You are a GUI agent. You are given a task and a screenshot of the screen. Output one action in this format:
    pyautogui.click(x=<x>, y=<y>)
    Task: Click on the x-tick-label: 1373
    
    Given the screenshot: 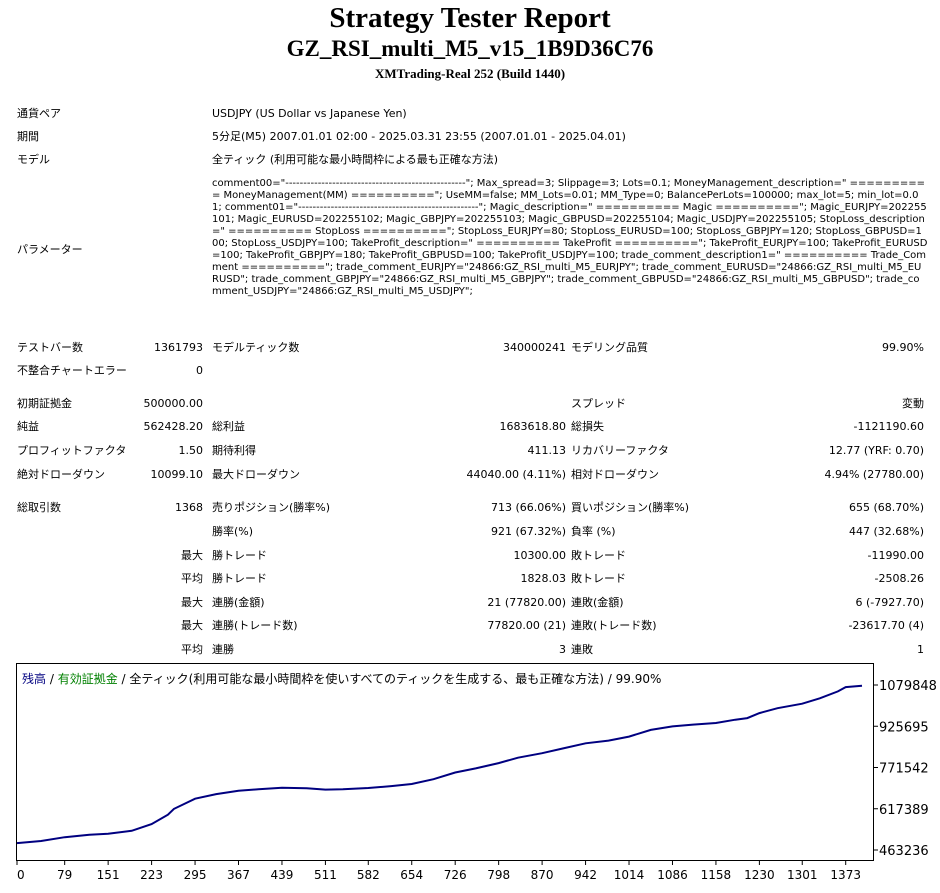 What is the action you would take?
    pyautogui.click(x=845, y=875)
    